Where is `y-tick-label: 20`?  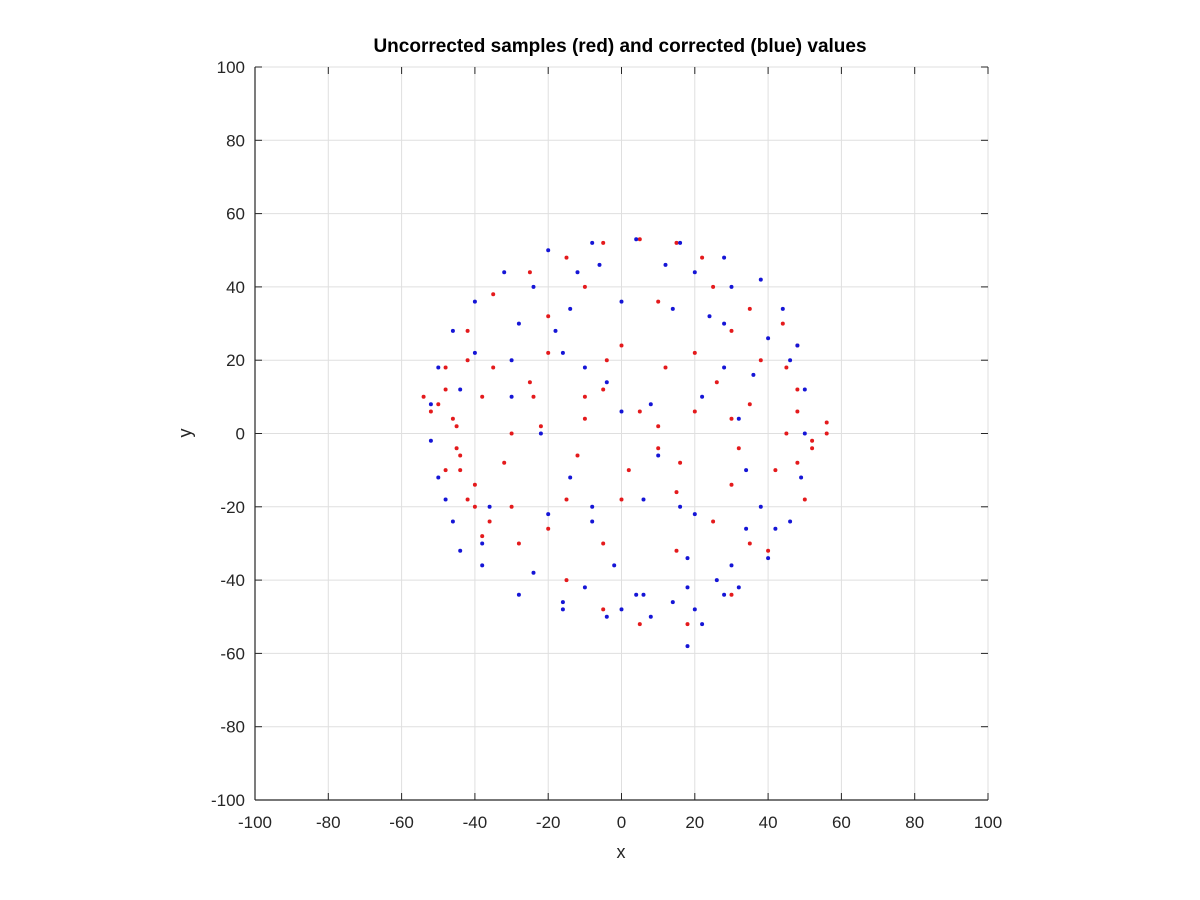 y-tick-label: 20 is located at coordinates (235, 360).